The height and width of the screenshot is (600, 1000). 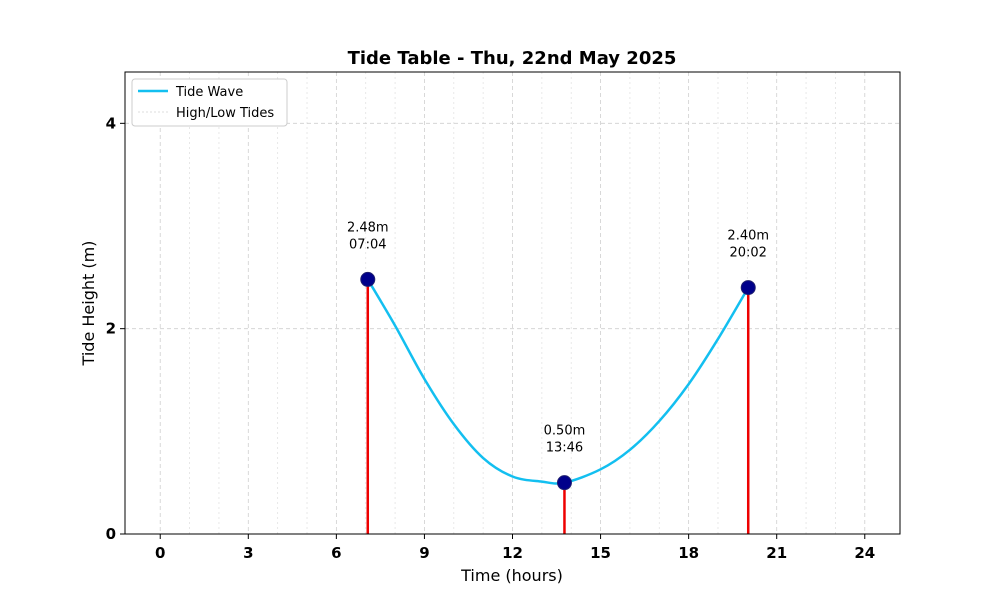 I want to click on tide-time-label: 07:04, so click(x=367, y=244).